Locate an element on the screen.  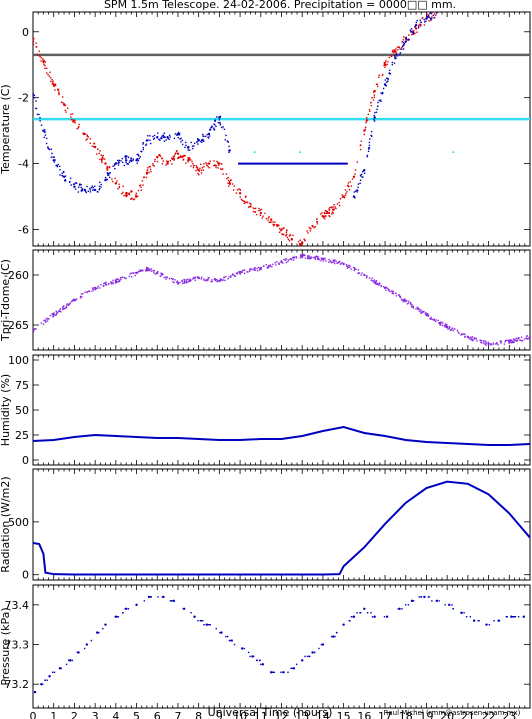
x-tick-label: 2 is located at coordinates (74, 714).